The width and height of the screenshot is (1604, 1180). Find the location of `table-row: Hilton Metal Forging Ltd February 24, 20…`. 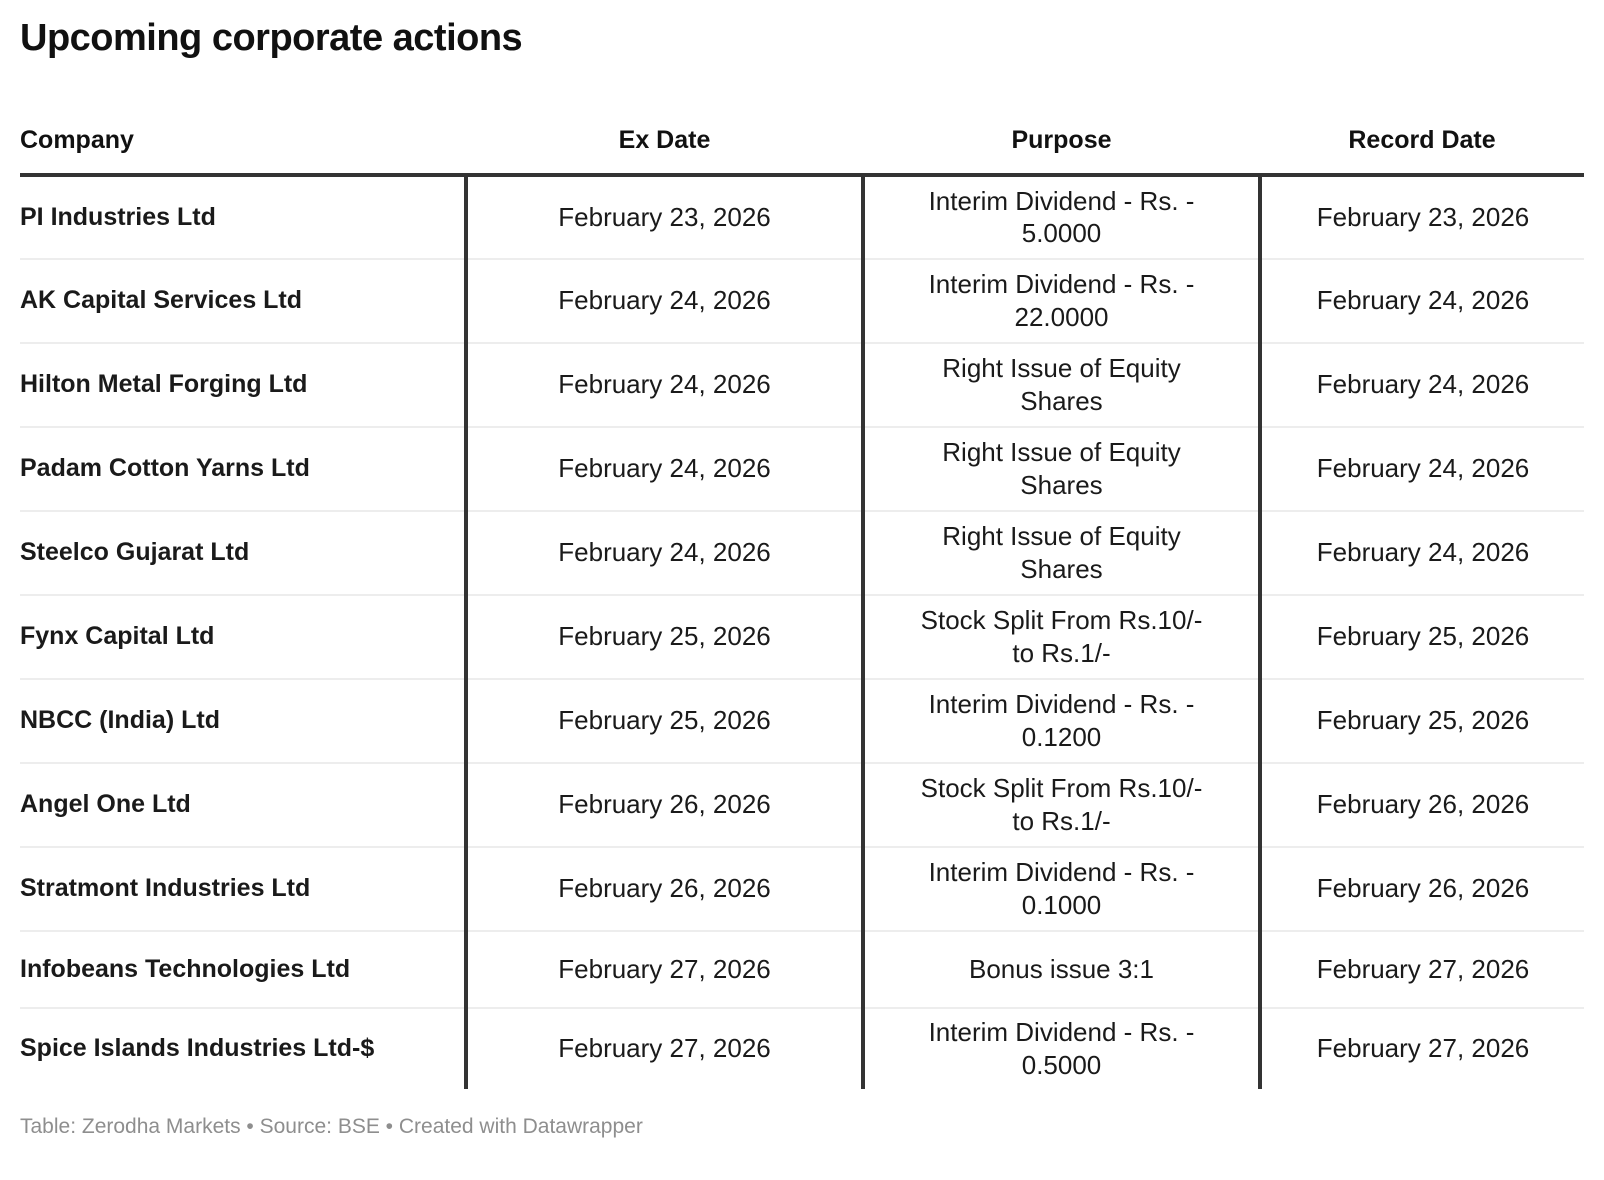

table-row: Hilton Metal Forging Ltd February 24, 20… is located at coordinates (802, 384).